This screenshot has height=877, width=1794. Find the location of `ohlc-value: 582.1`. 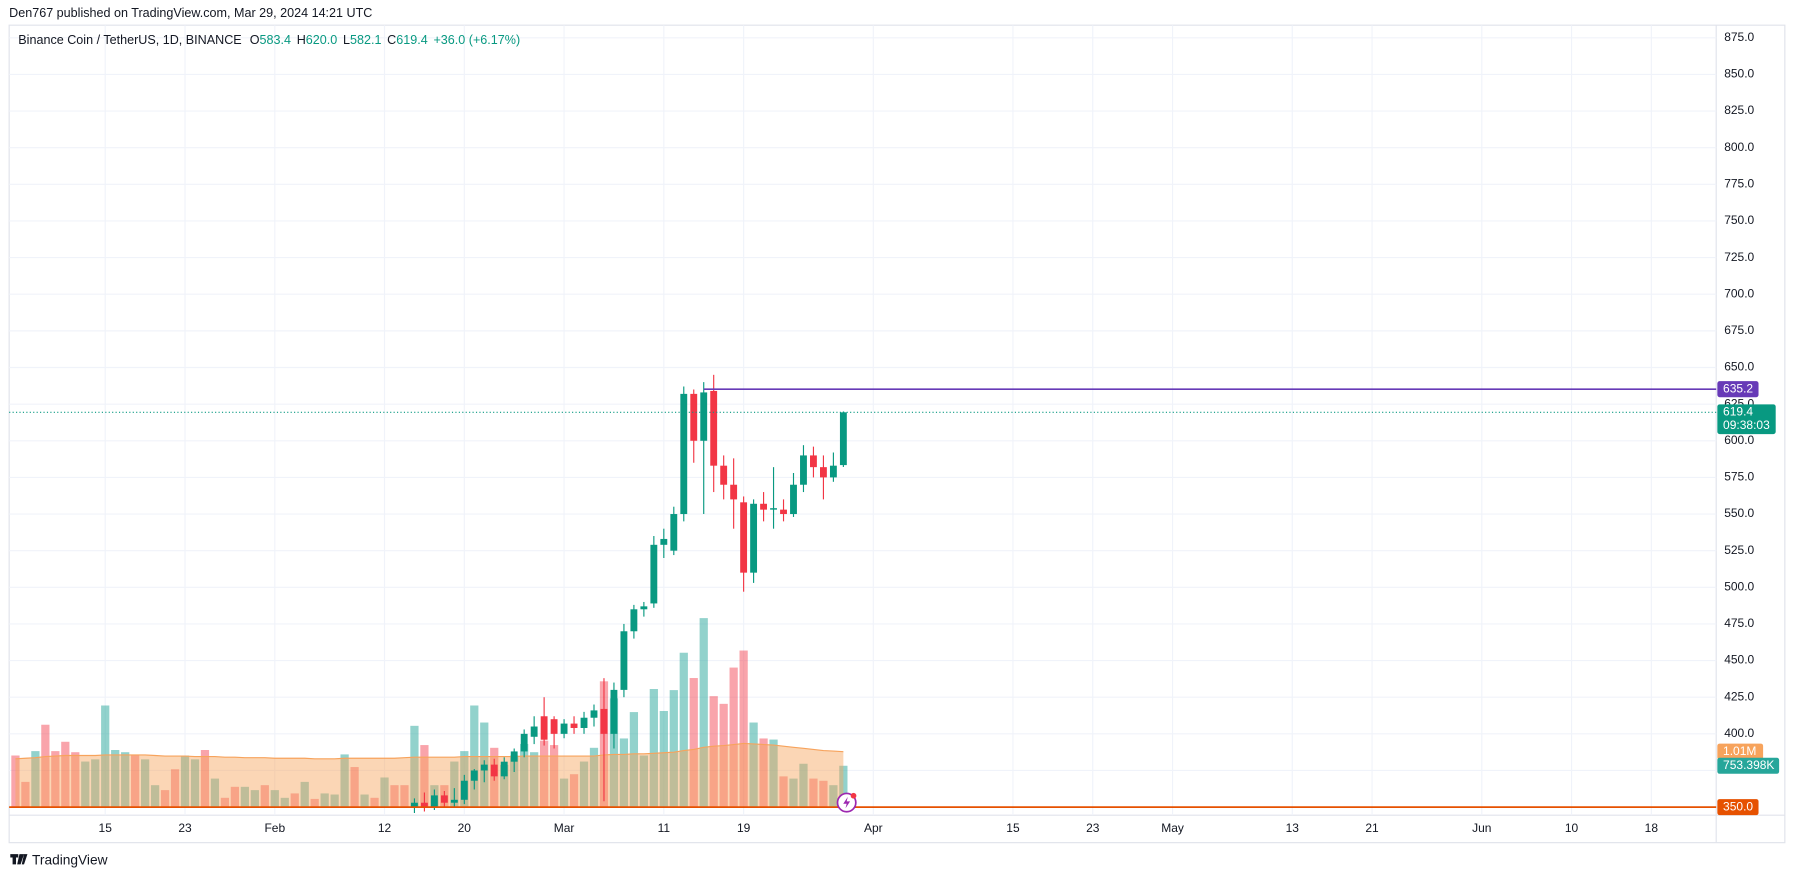

ohlc-value: 582.1 is located at coordinates (365, 41).